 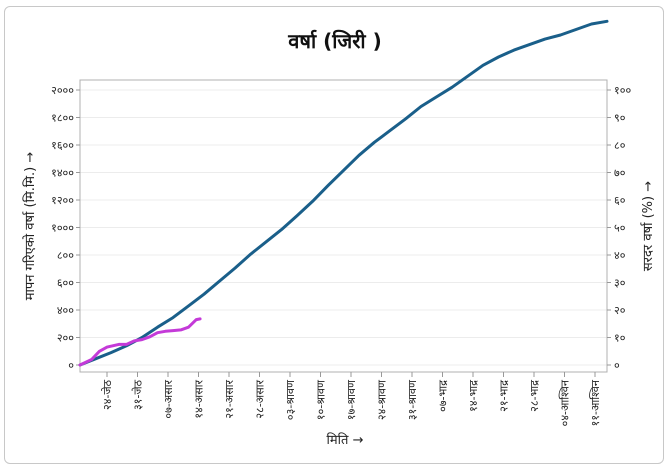 I want to click on x-tick-label: ३१-श्रावण, so click(x=412, y=399).